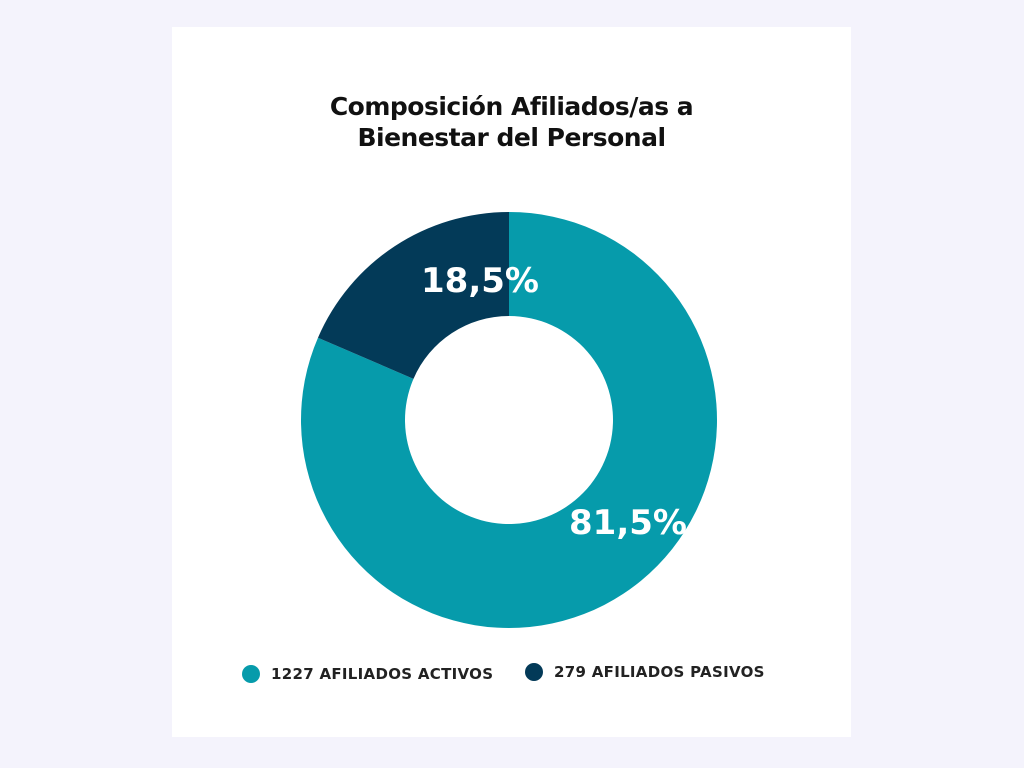 The width and height of the screenshot is (1024, 768). What do you see at coordinates (511, 137) in the screenshot?
I see `chart-title-line-2: Bienestar del Personal` at bounding box center [511, 137].